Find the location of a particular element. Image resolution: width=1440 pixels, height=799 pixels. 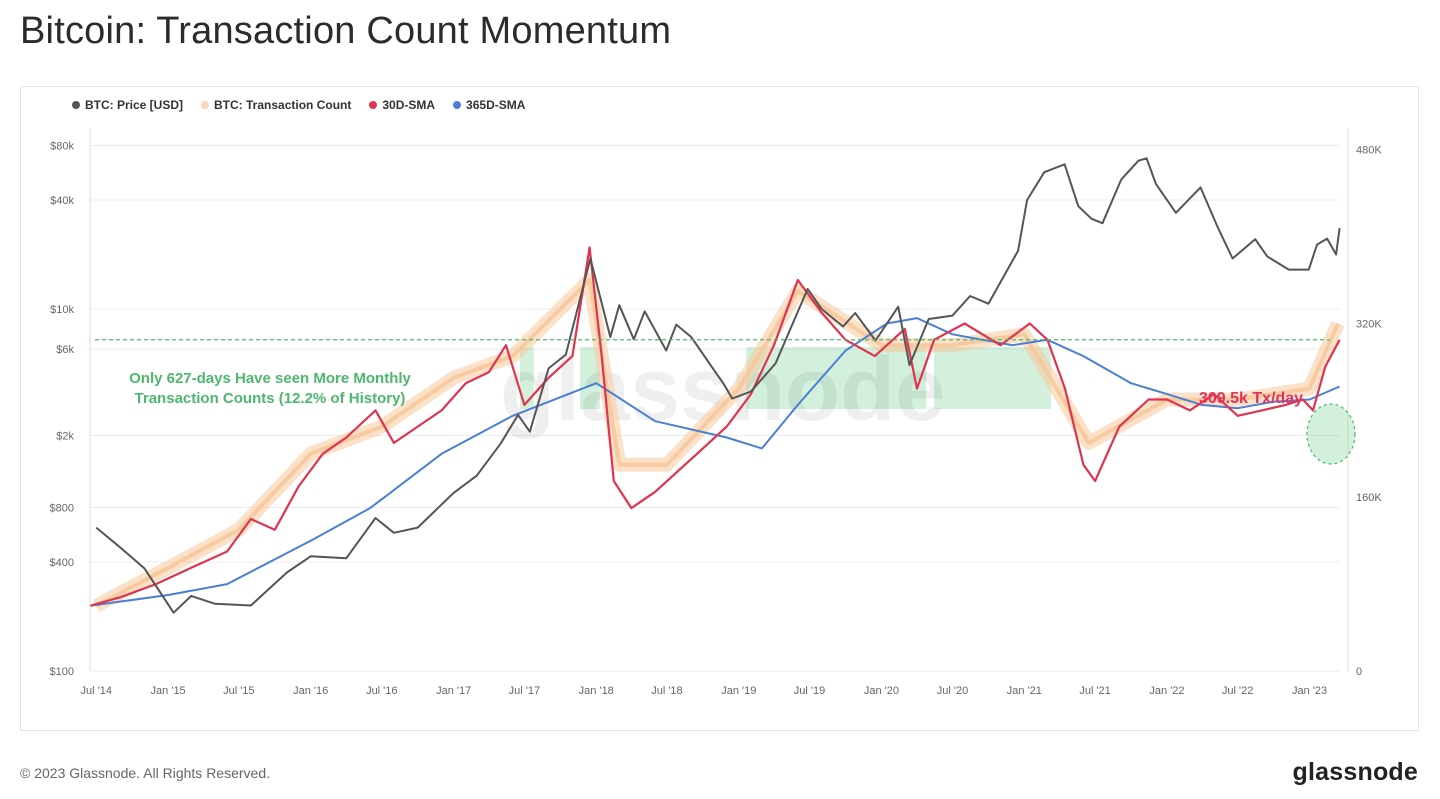

x-tick-label: Jan '22 is located at coordinates (1166, 691).